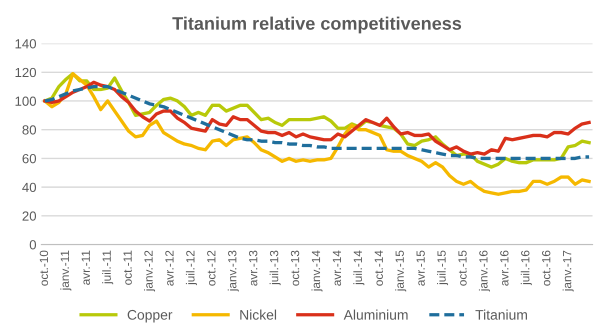 The width and height of the screenshot is (609, 335). I want to click on x-tick-label: avr.-13, so click(253, 268).